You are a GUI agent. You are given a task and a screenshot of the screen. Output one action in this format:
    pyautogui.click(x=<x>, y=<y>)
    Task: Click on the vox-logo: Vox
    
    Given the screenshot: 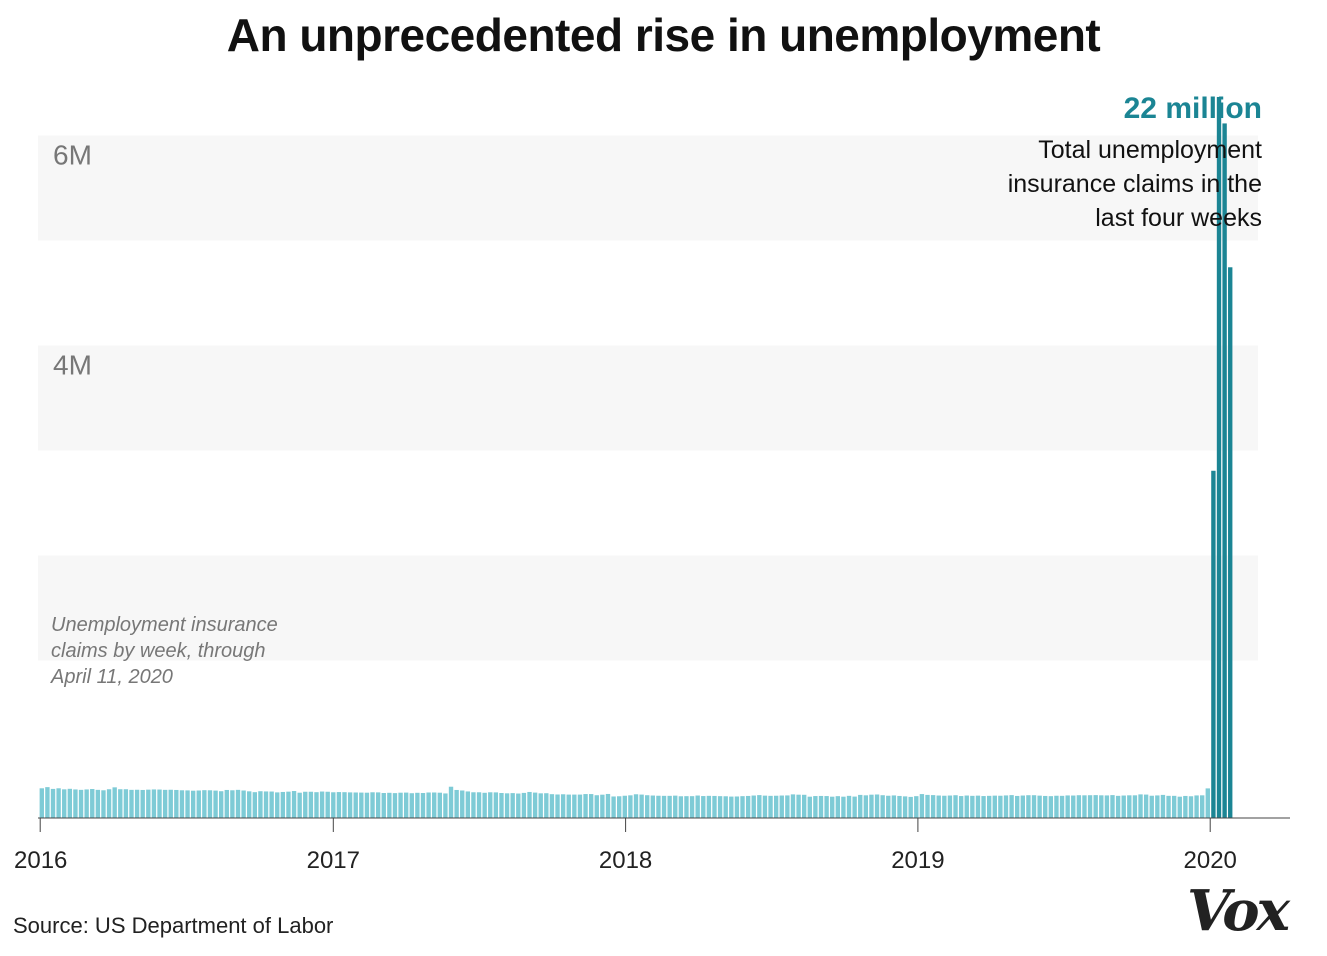 What is the action you would take?
    pyautogui.click(x=1238, y=911)
    